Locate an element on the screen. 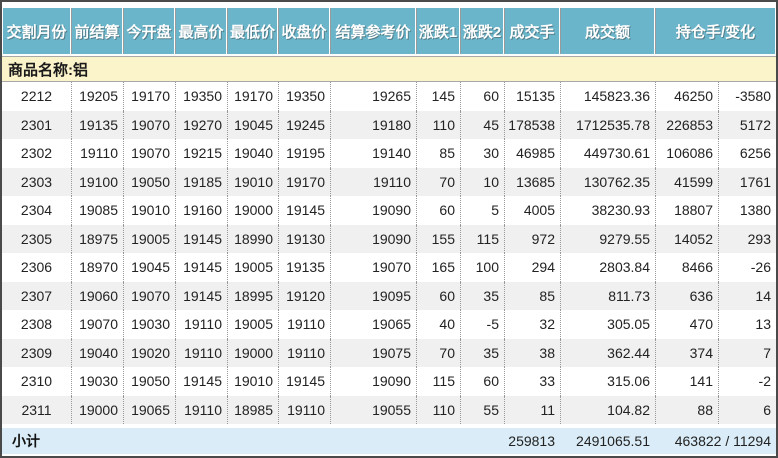  cell-open-interest: 141 is located at coordinates (686, 381).